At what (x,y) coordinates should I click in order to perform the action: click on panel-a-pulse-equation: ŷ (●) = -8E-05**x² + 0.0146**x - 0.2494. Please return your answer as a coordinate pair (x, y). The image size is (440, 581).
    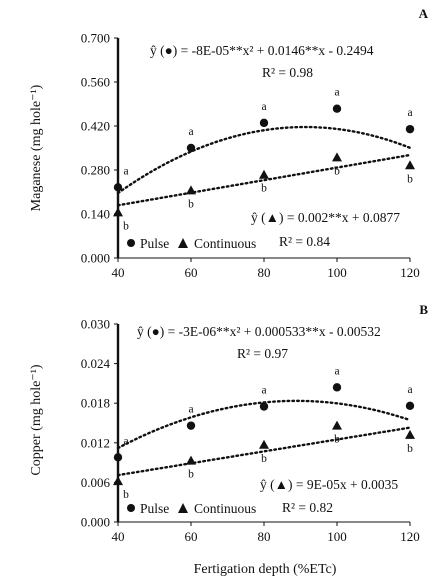
    Looking at the image, I should click on (262, 50).